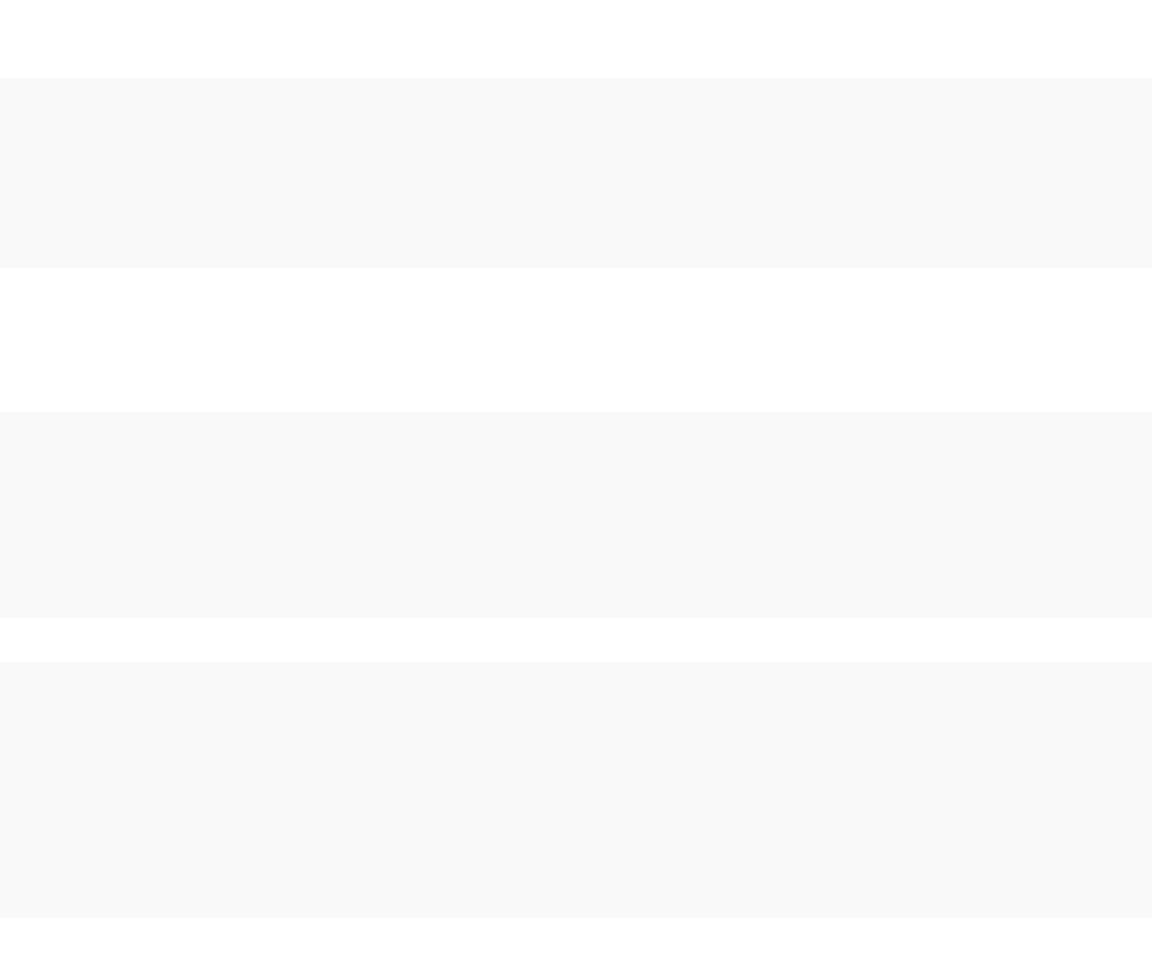 This screenshot has height=975, width=1152. I want to click on precipitation-day-labels, so click(576, 674).